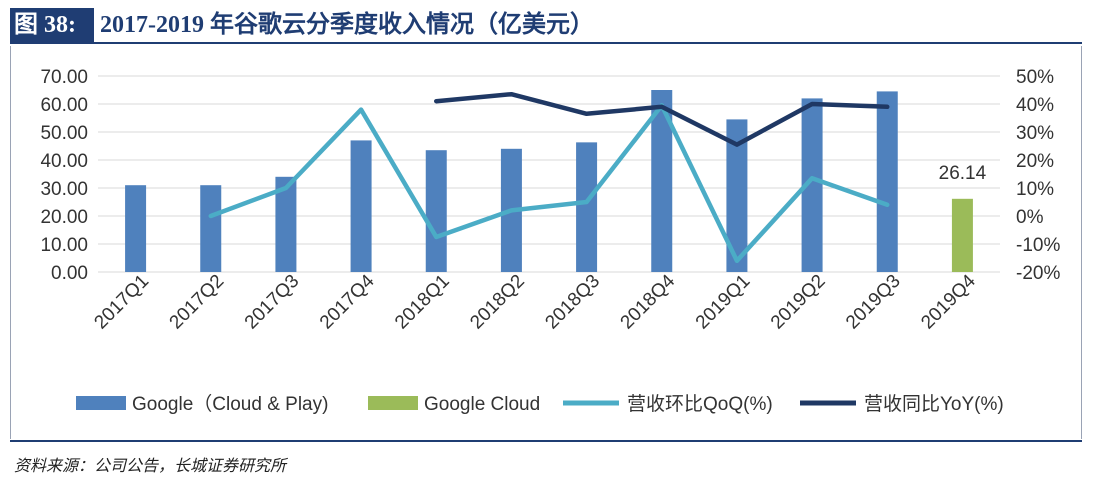 This screenshot has width=1097, height=499. I want to click on left-tick-label: 30.00, so click(64, 189).